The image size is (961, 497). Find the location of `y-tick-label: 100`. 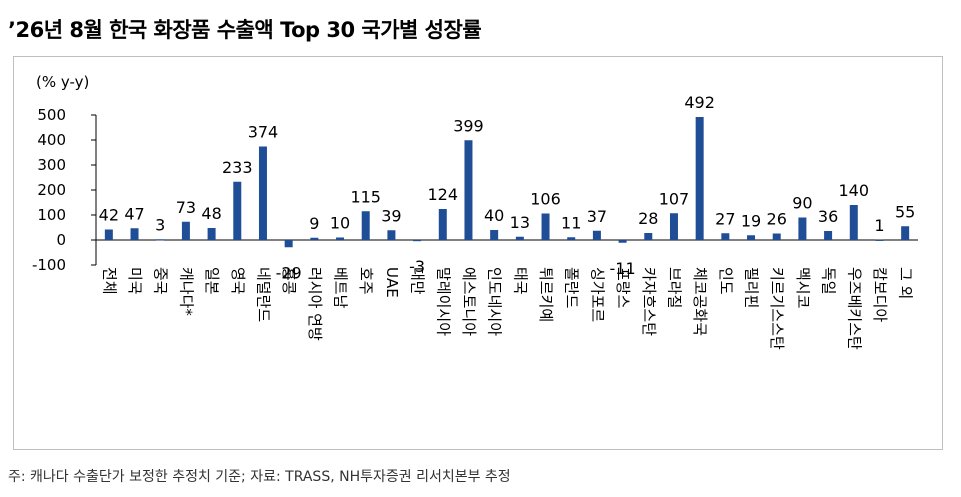

y-tick-label: 100 is located at coordinates (51, 215).